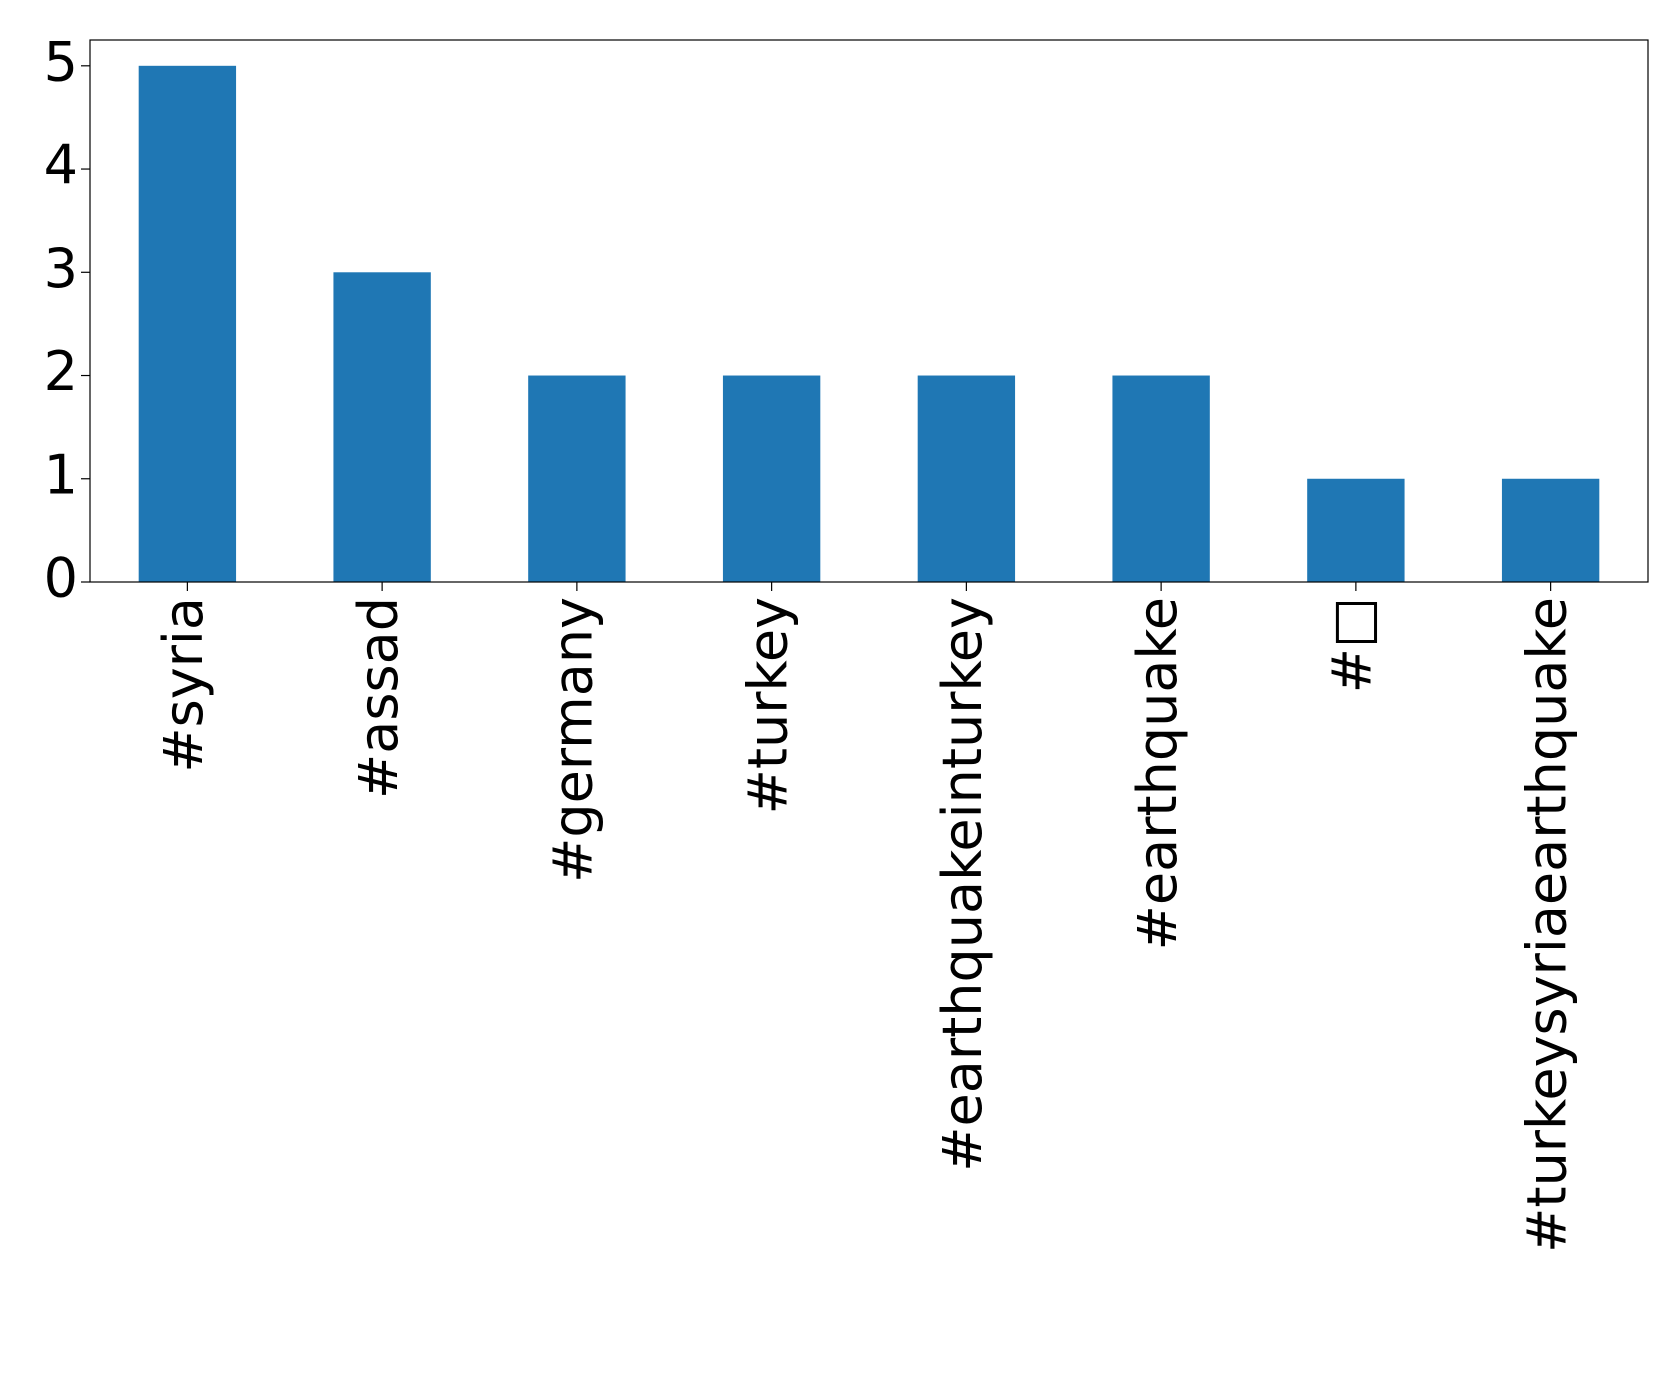 The height and width of the screenshot is (1387, 1679). I want to click on x-tick-label: #germany, so click(573, 740).